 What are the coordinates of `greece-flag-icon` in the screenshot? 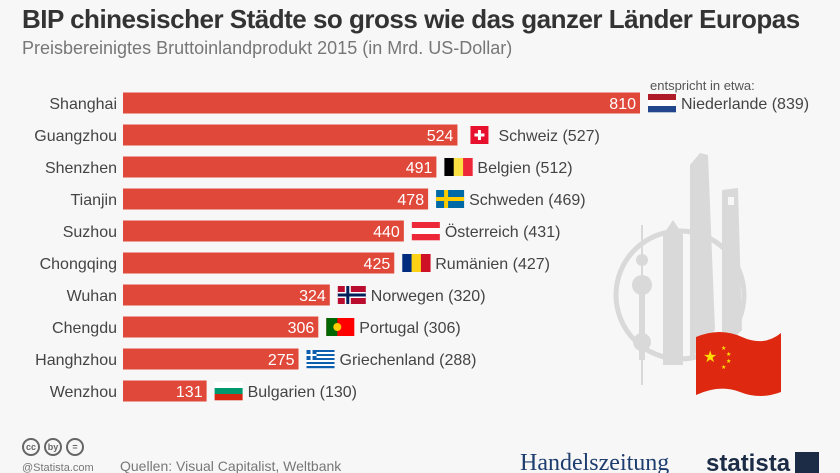 It's located at (320, 359).